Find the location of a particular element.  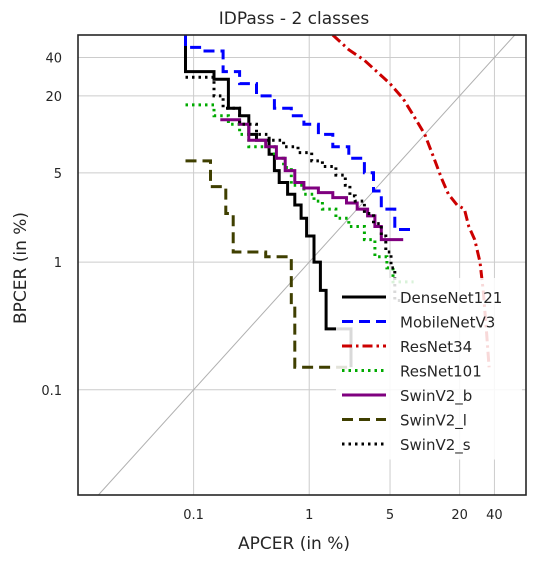

legend-label: DenseNet121 is located at coordinates (451, 298).